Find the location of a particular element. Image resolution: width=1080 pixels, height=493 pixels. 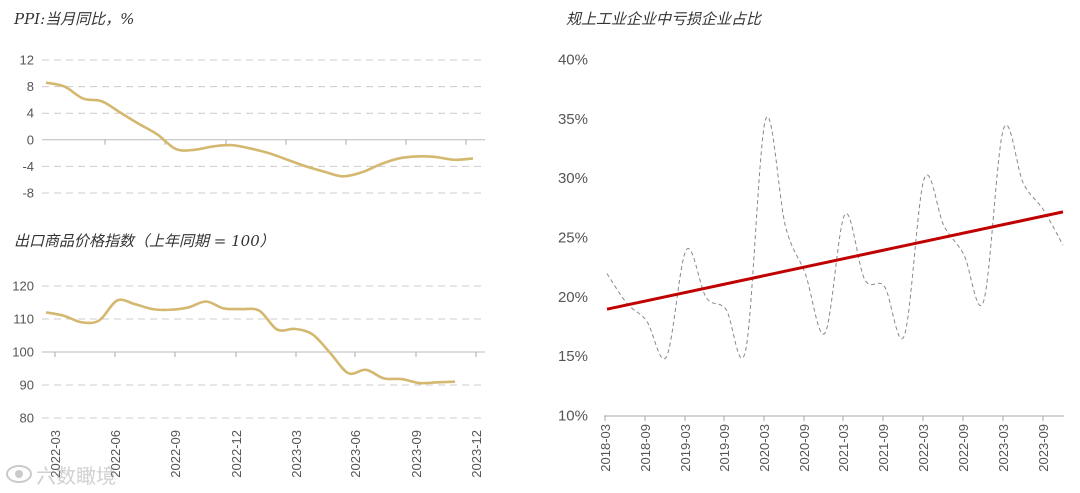

y-tick-label: 40% is located at coordinates (573, 60).